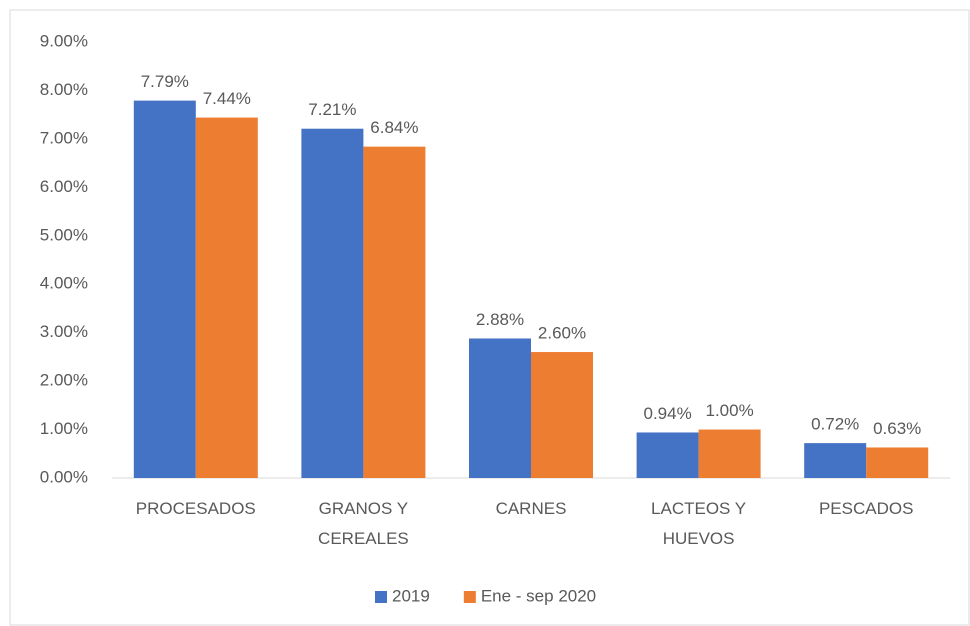 The width and height of the screenshot is (970, 626). Describe the element at coordinates (538, 595) in the screenshot. I see `legend-label: Ene - sep 2020` at that location.